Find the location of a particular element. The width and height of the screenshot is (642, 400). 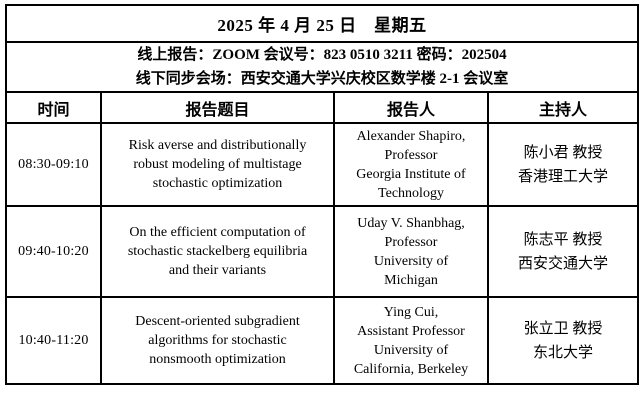

chair-cell: 陈志平 教授 西安交通大学 is located at coordinates (563, 251).